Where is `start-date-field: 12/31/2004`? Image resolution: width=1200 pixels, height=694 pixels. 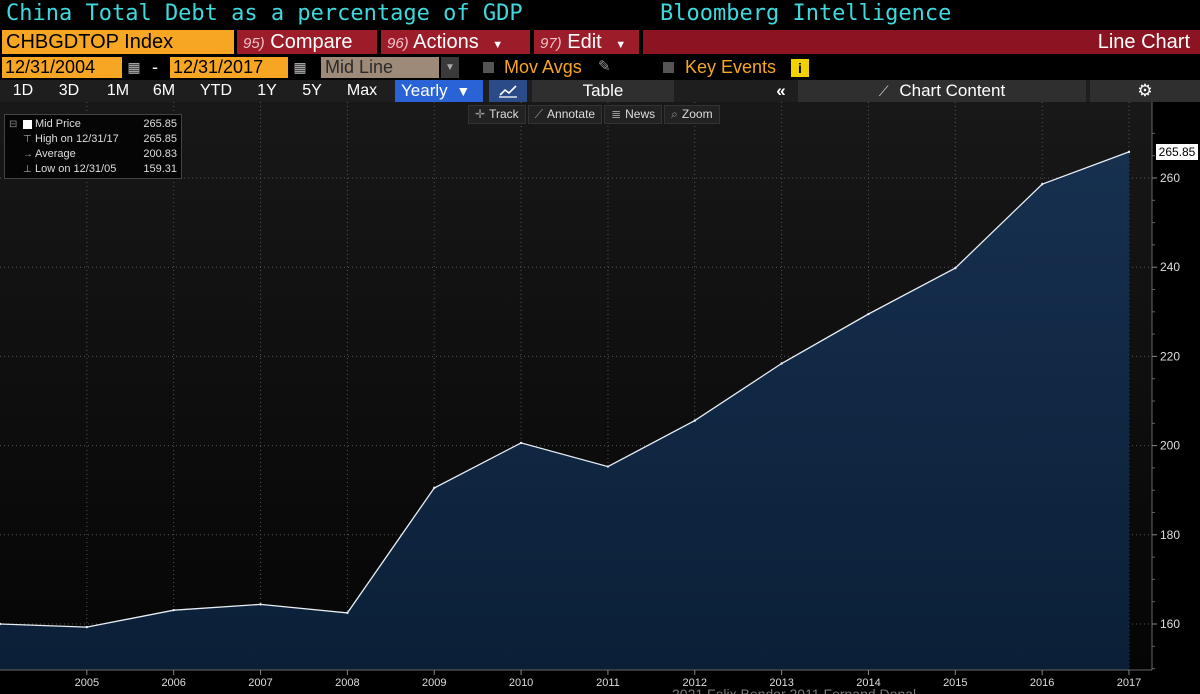 start-date-field: 12/31/2004 is located at coordinates (62, 67).